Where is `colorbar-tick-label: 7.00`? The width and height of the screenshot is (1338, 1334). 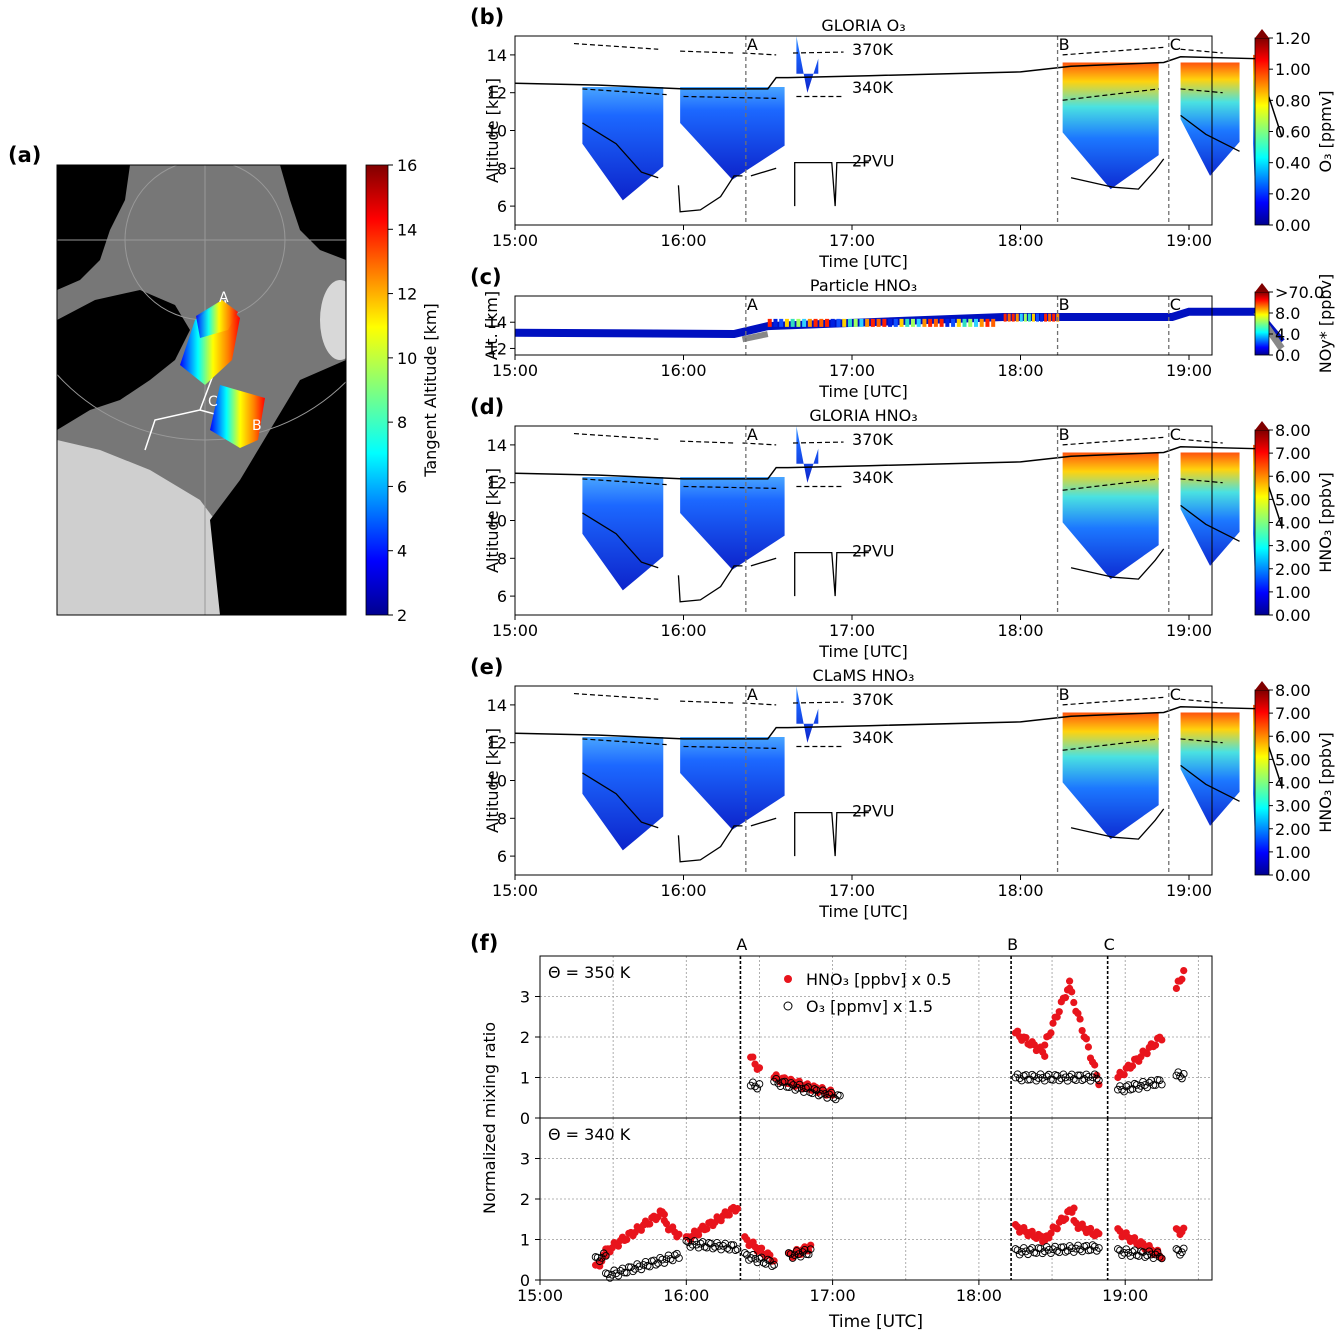
colorbar-tick-label: 7.00 is located at coordinates (1293, 713).